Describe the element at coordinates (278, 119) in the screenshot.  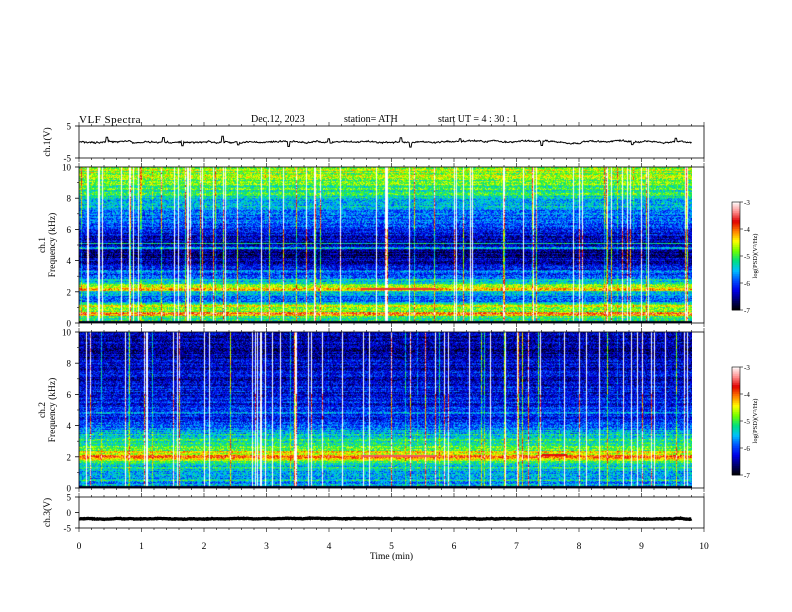
I see `date-label: Dec.12, 2023` at that location.